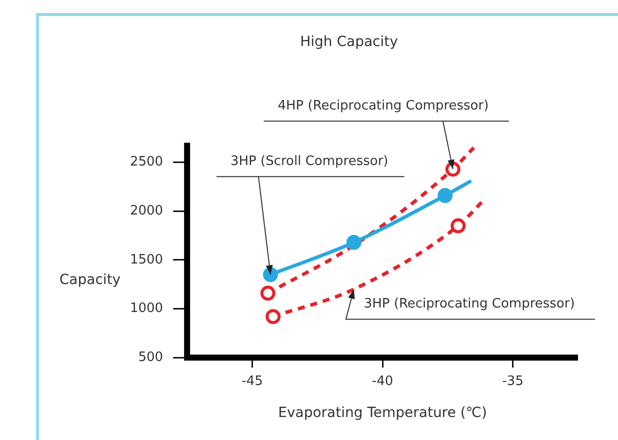 The image size is (618, 440). What do you see at coordinates (151, 357) in the screenshot?
I see `y-tick-label: 500` at bounding box center [151, 357].